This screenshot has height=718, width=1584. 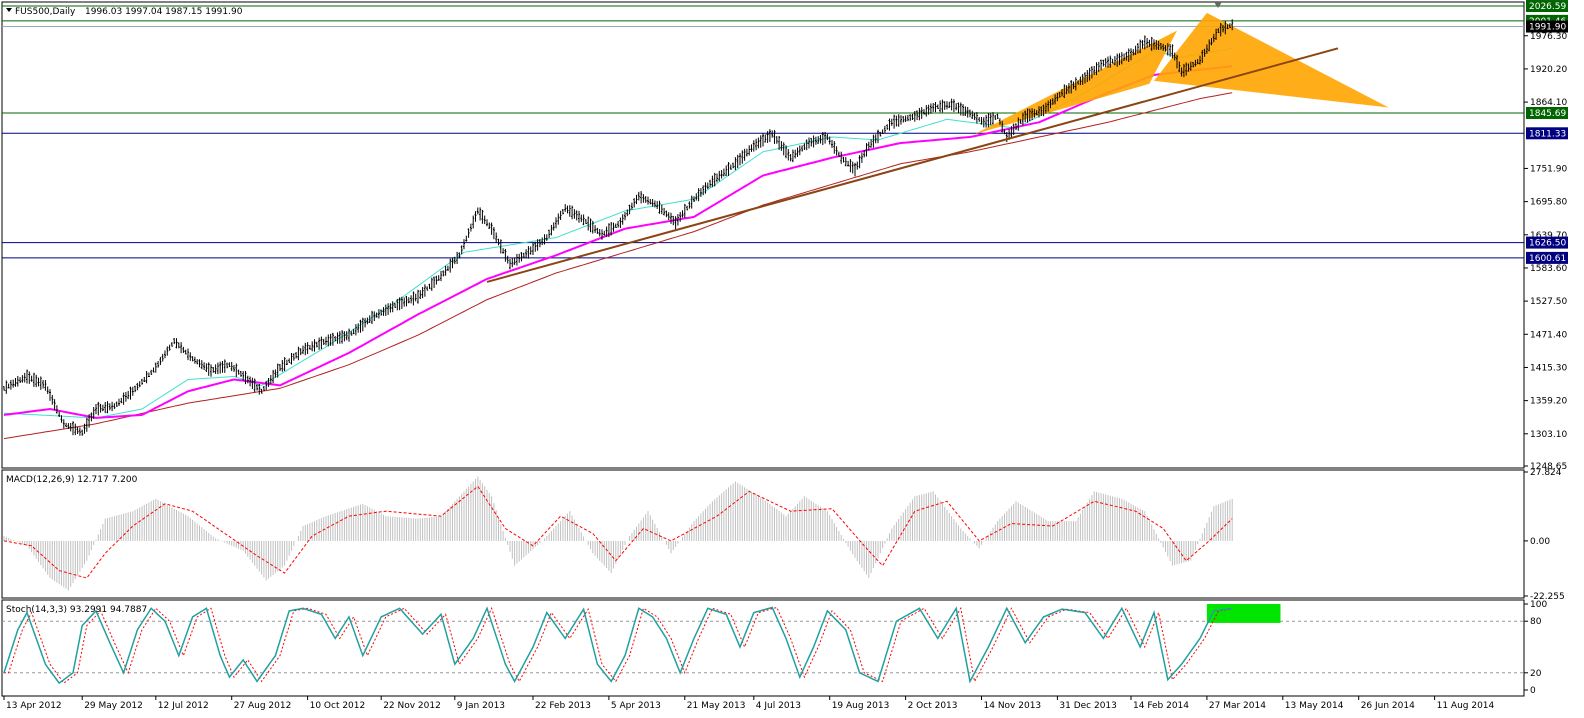 What do you see at coordinates (716, 706) in the screenshot?
I see `time-tick-label: 21 May 2013` at bounding box center [716, 706].